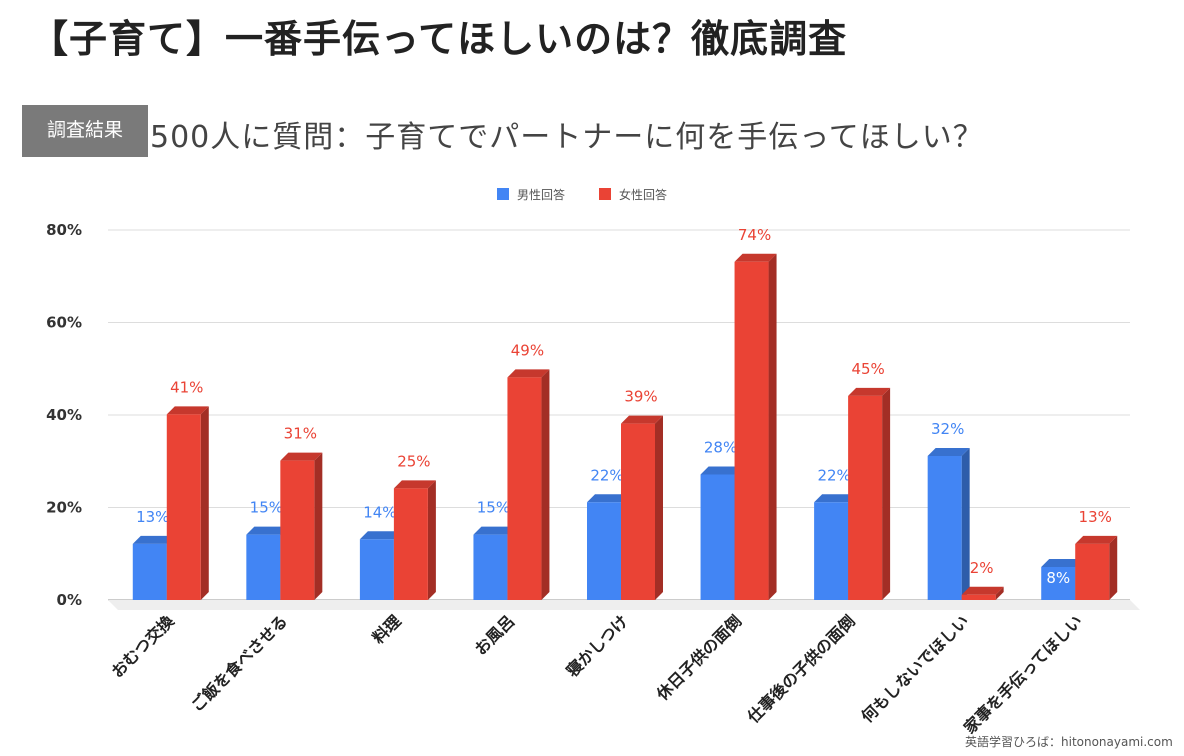 This screenshot has height=756, width=1184. What do you see at coordinates (64, 323) in the screenshot?
I see `y-tick-label: 60%` at bounding box center [64, 323].